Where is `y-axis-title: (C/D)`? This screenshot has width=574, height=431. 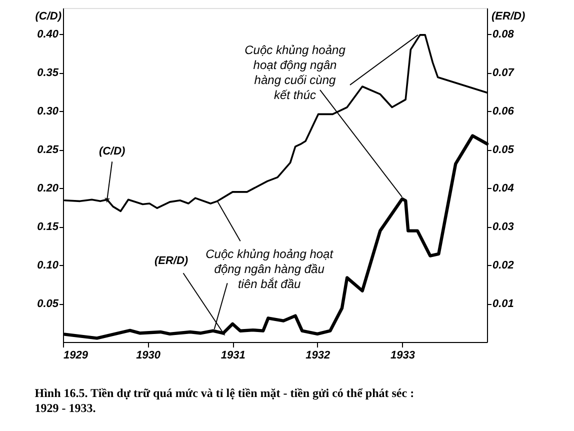 y-axis-title: (C/D) is located at coordinates (48, 16).